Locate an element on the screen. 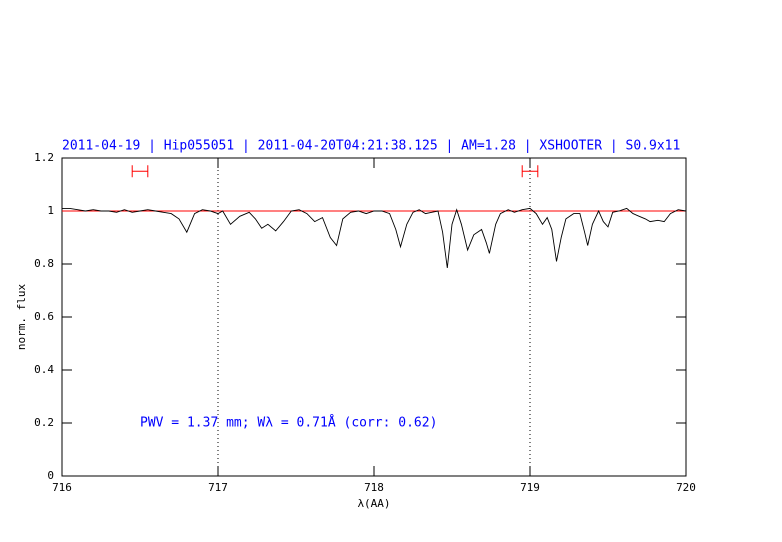 Image resolution: width=782 pixels, height=542 pixels. y-tick-label: 0.2 is located at coordinates (44, 422).